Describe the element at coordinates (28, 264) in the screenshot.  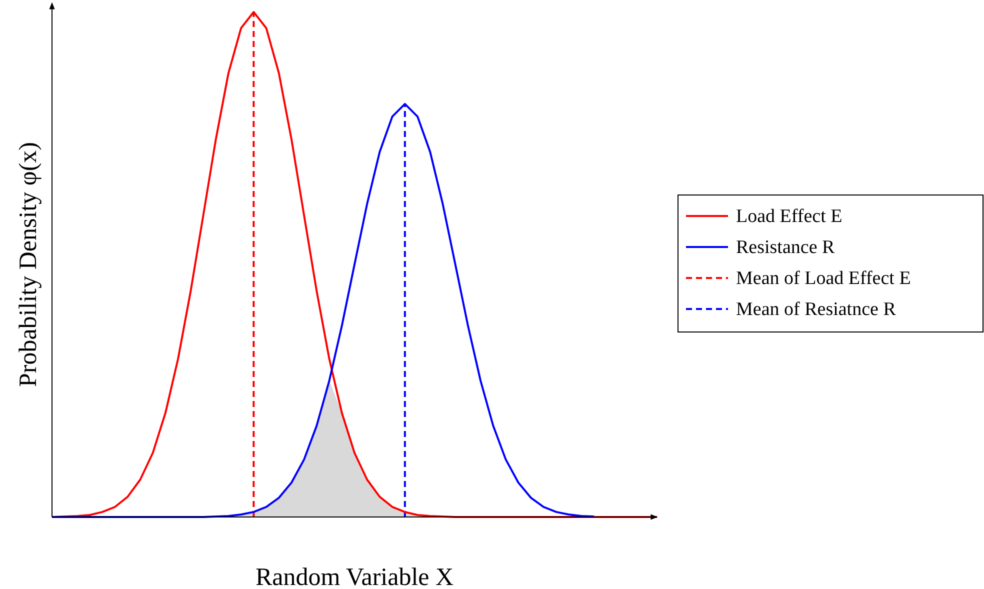
I see `y-axis-title: Probability Density φ(x)` at that location.